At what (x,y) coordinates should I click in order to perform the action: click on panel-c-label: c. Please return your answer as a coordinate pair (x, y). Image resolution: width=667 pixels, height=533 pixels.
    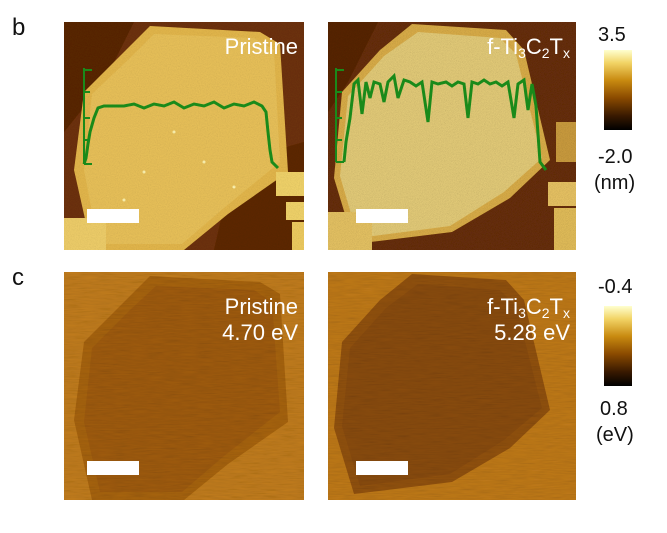
    Looking at the image, I should click on (18, 277).